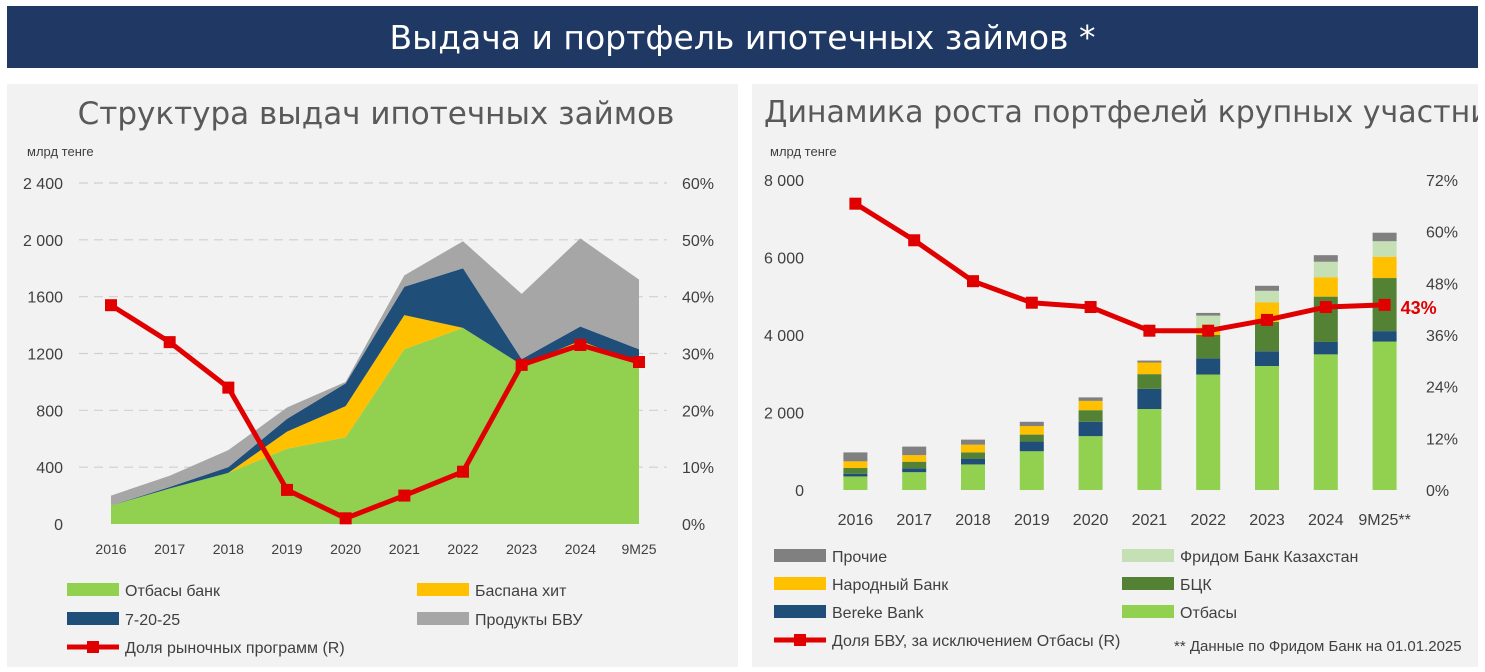 The image size is (1485, 672). I want to click on y2-tick-label: 48%, so click(1442, 284).